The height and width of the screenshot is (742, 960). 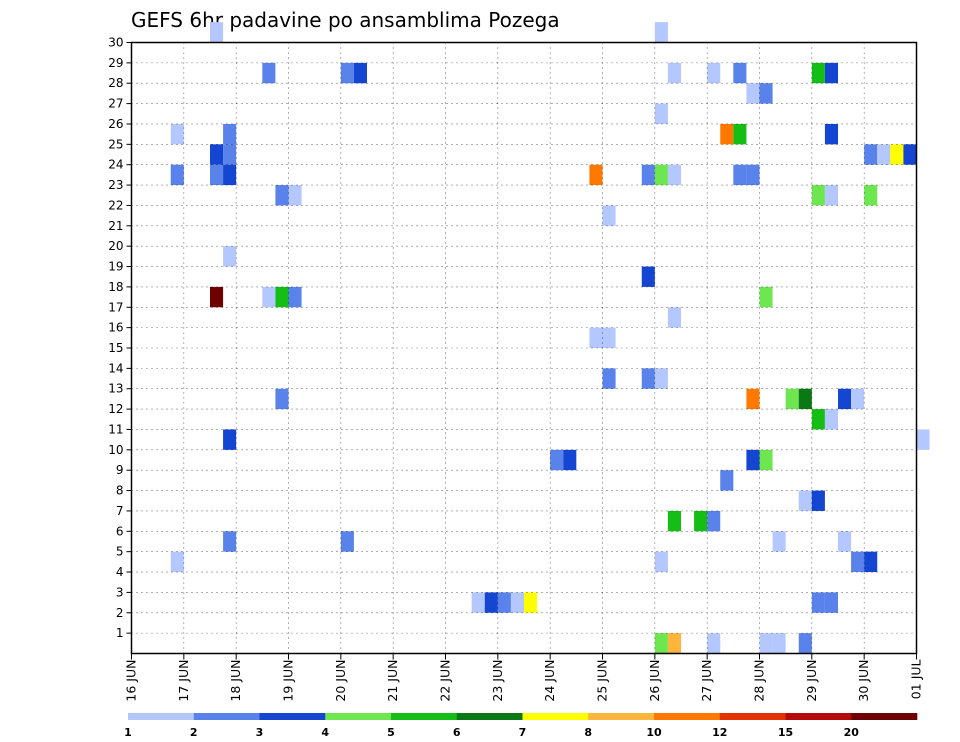 What do you see at coordinates (115, 267) in the screenshot?
I see `y-tick-label: 19` at bounding box center [115, 267].